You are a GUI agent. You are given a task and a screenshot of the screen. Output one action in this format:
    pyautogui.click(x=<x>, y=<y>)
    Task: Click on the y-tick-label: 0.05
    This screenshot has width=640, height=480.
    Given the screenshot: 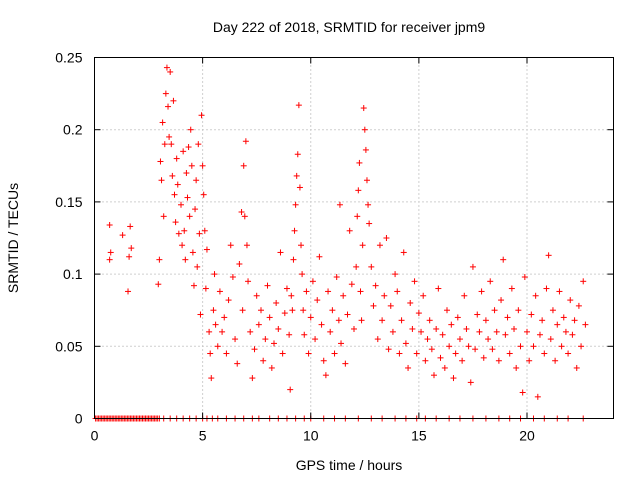 What is the action you would take?
    pyautogui.click(x=68, y=346)
    